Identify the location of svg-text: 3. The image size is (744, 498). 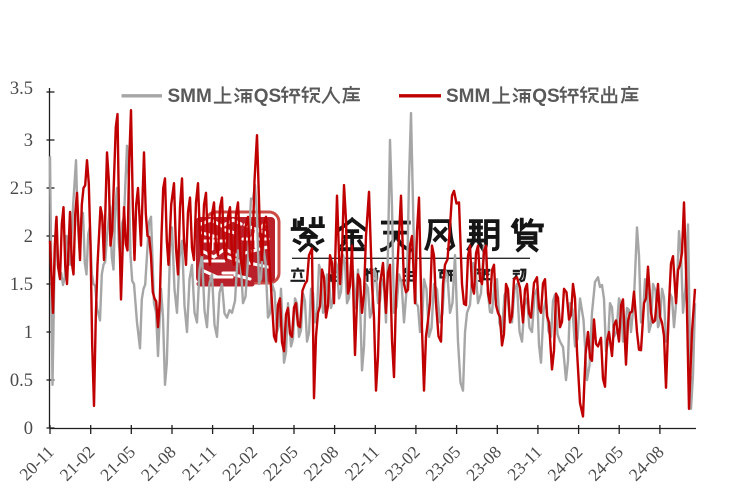
(28, 141).